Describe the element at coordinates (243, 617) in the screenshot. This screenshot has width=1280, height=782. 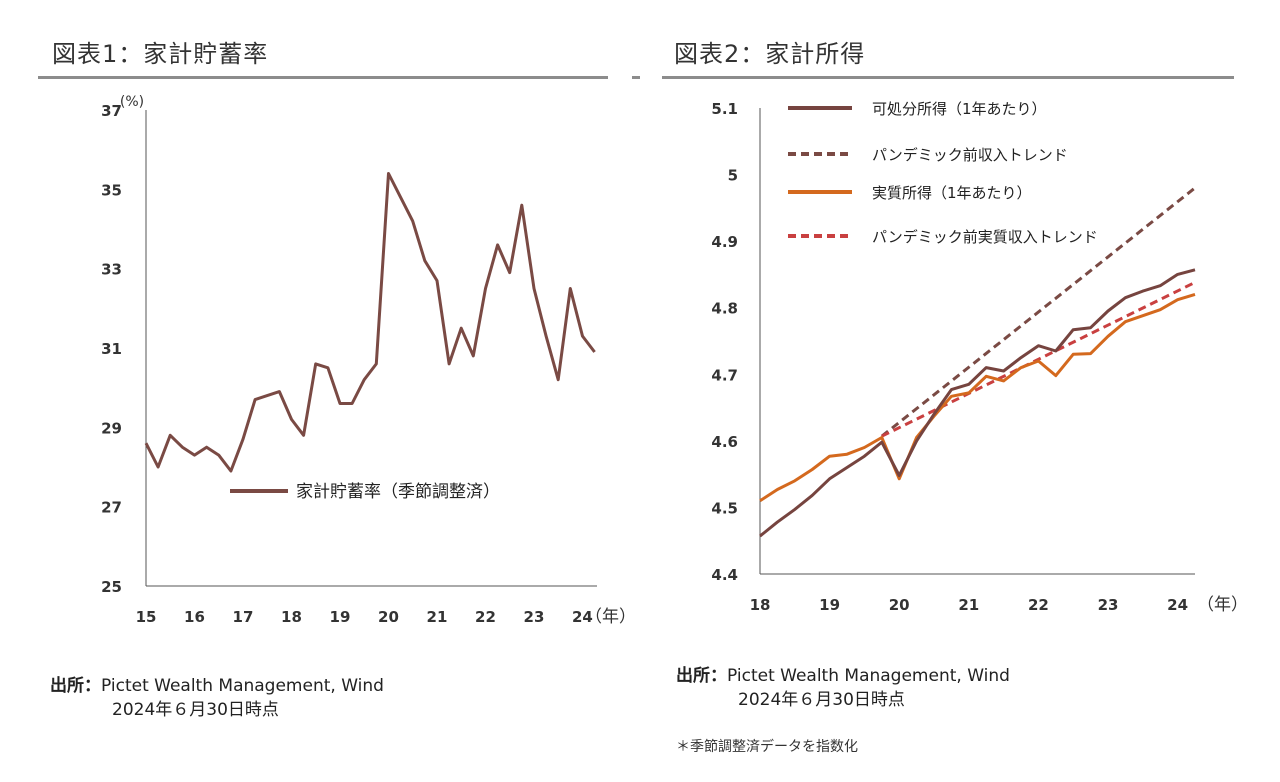
I see `left-x-tick-label: 17` at that location.